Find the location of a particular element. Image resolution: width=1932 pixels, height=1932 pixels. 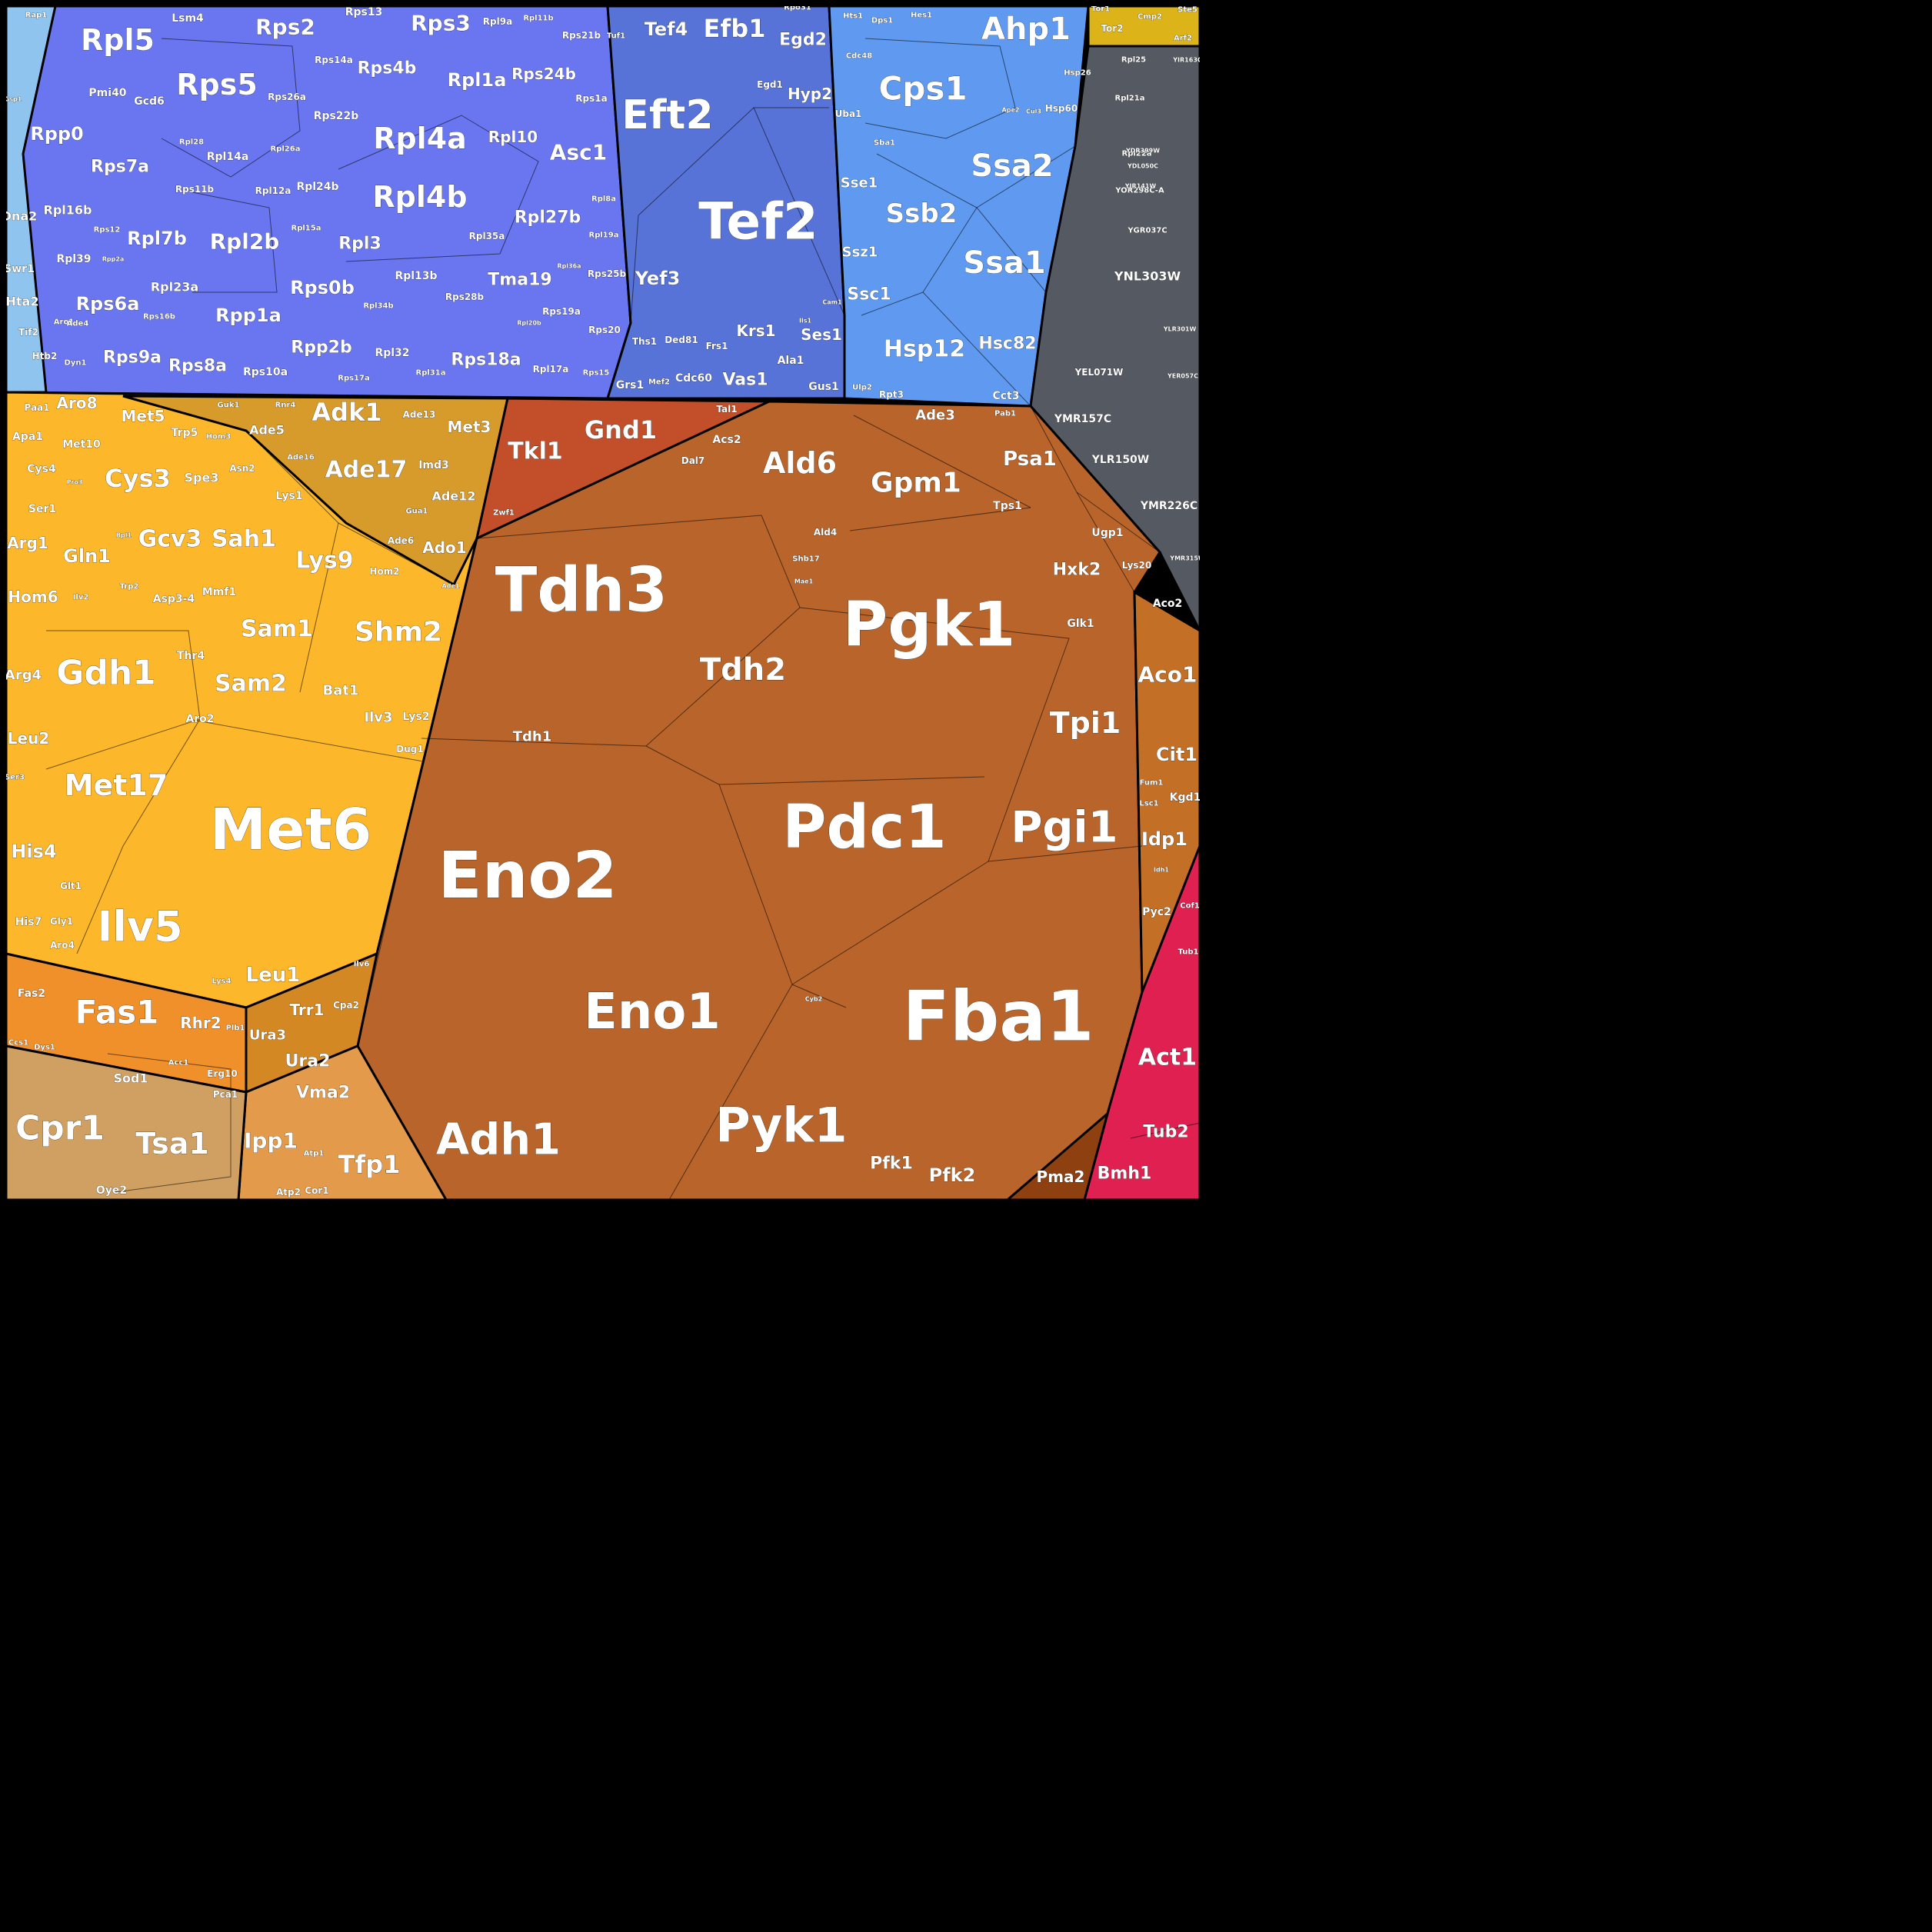

protein-label-pab1: Pab1 is located at coordinates (1005, 414).